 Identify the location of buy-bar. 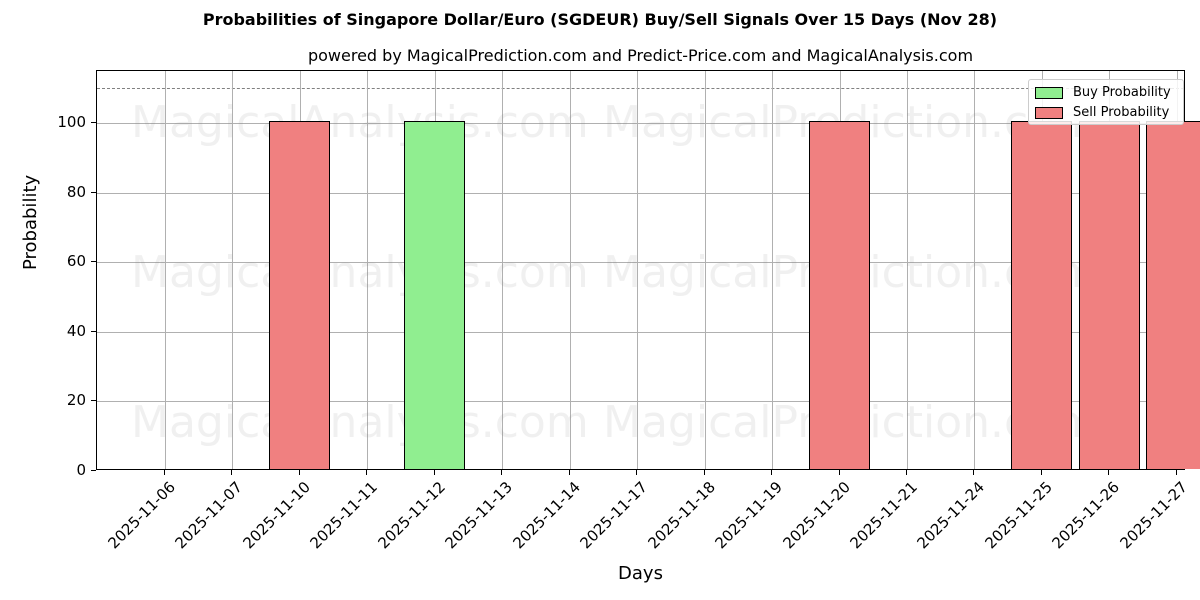
(435, 295).